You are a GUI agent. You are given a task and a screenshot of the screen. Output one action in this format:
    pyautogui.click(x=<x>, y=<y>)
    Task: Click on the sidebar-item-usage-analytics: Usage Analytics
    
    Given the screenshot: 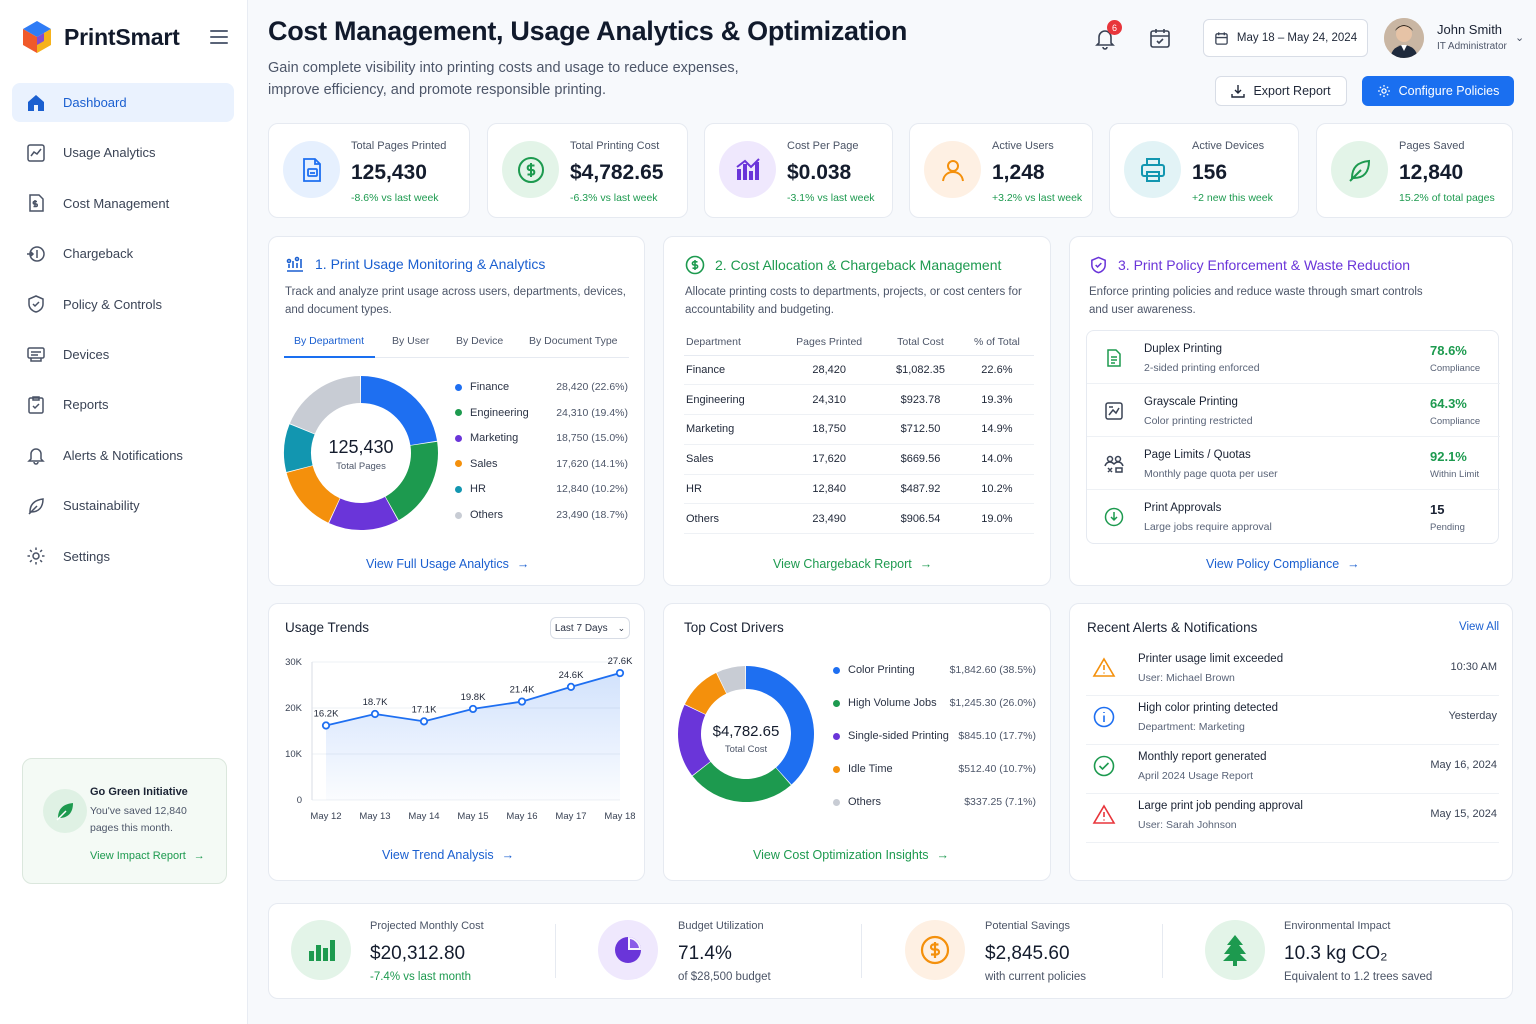 What is the action you would take?
    pyautogui.click(x=123, y=152)
    